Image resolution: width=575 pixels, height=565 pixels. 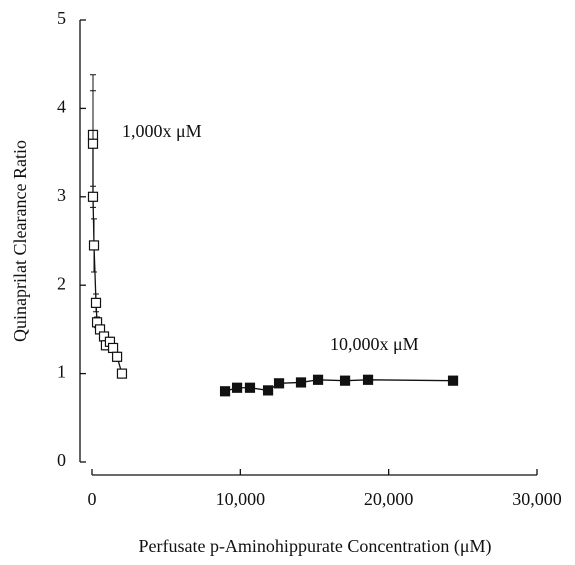 I want to click on annotation: 10,000x μM, so click(x=374, y=344).